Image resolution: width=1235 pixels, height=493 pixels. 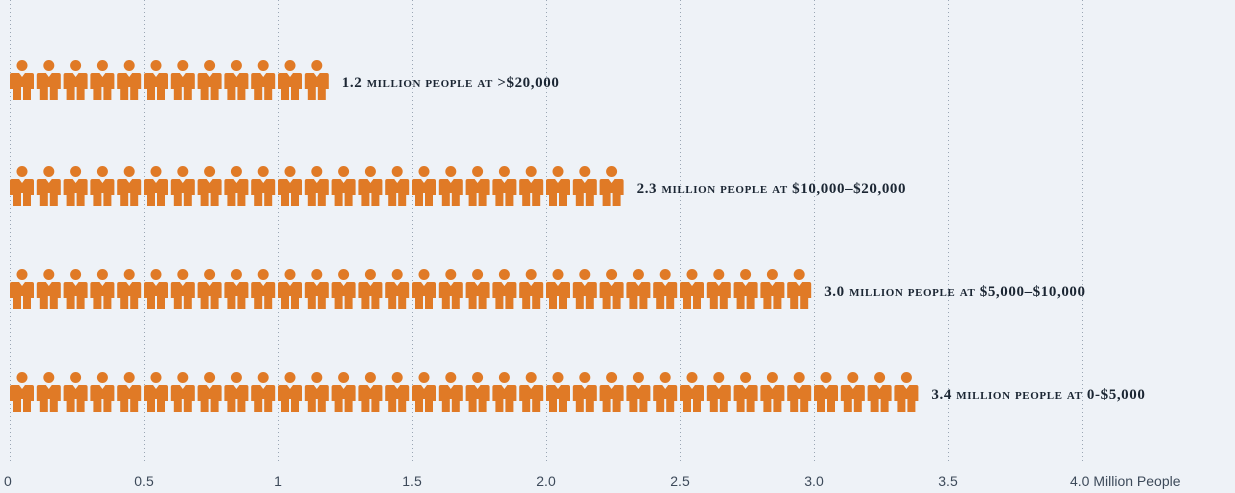 I want to click on x-tick-label-8: 4.0 Million People, so click(x=1125, y=481).